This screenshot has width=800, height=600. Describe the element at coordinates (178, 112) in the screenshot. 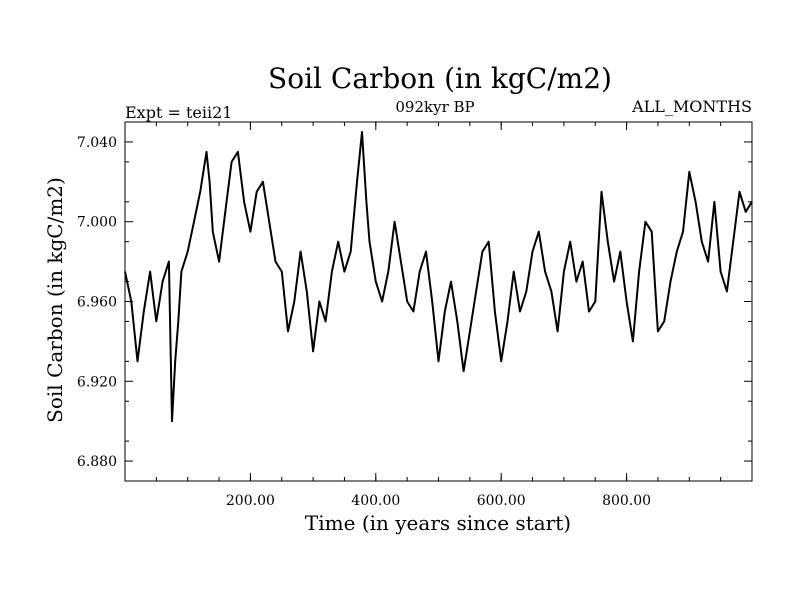

I see `experiment-label: Expt = teii21` at that location.